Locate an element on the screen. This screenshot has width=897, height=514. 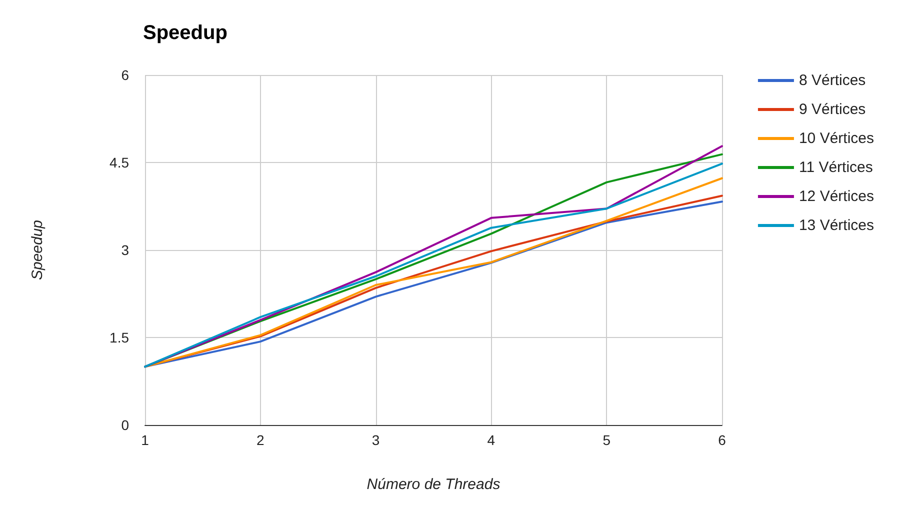
x-tick-label: 5 is located at coordinates (606, 440).